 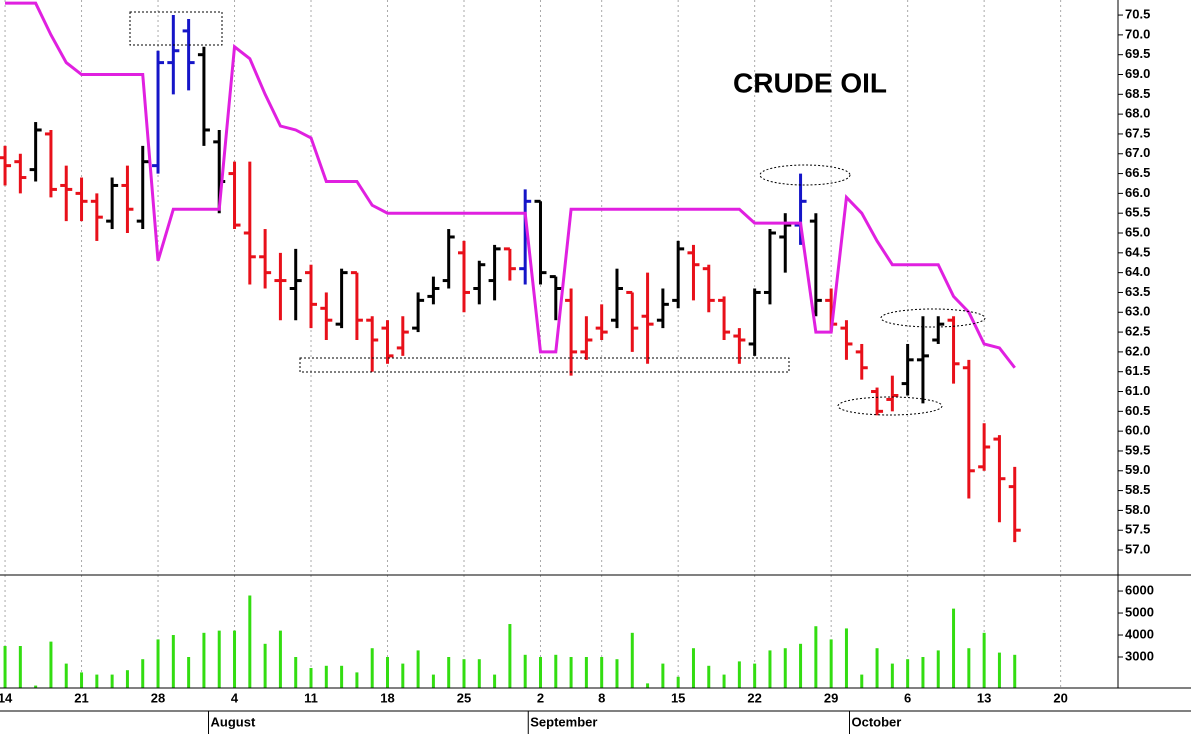 What do you see at coordinates (1137, 410) in the screenshot?
I see `y-tick-label: 60.5` at bounding box center [1137, 410].